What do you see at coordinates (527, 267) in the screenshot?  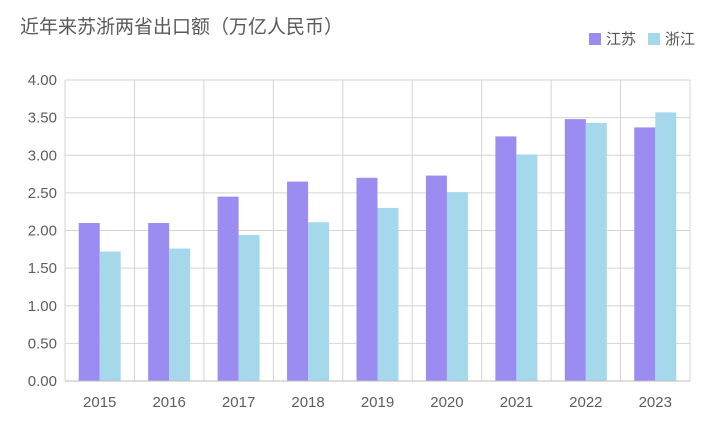 I see `bar-zhejiang-2021` at bounding box center [527, 267].